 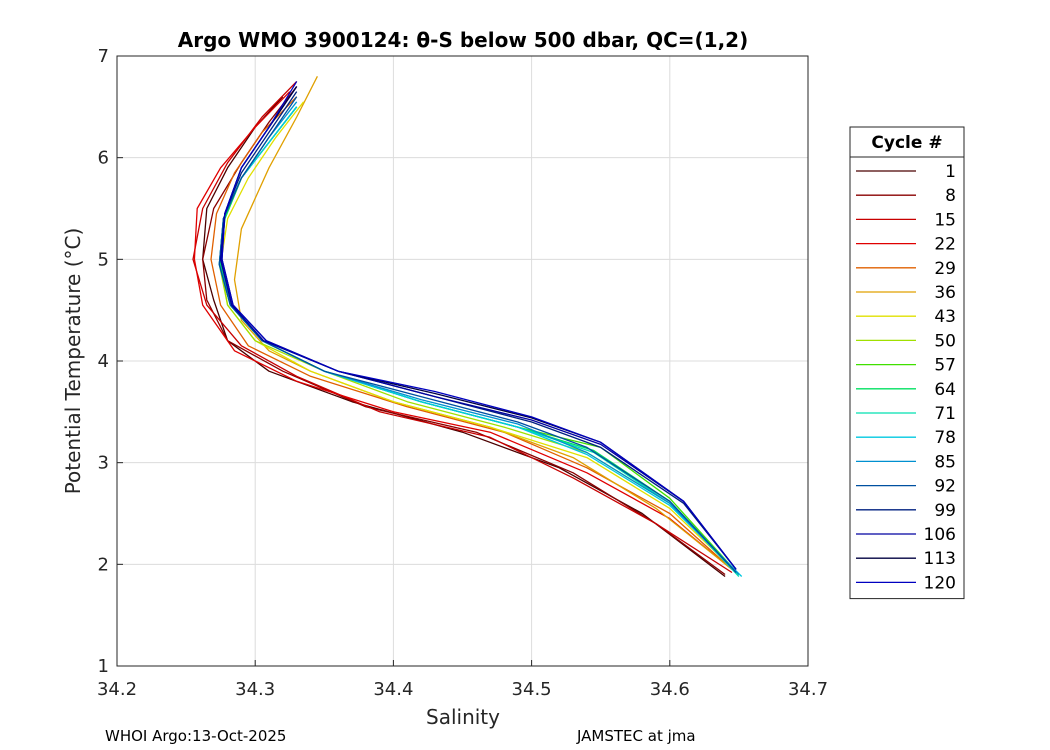 I want to click on x-tick-label: 34.6, so click(x=670, y=689).